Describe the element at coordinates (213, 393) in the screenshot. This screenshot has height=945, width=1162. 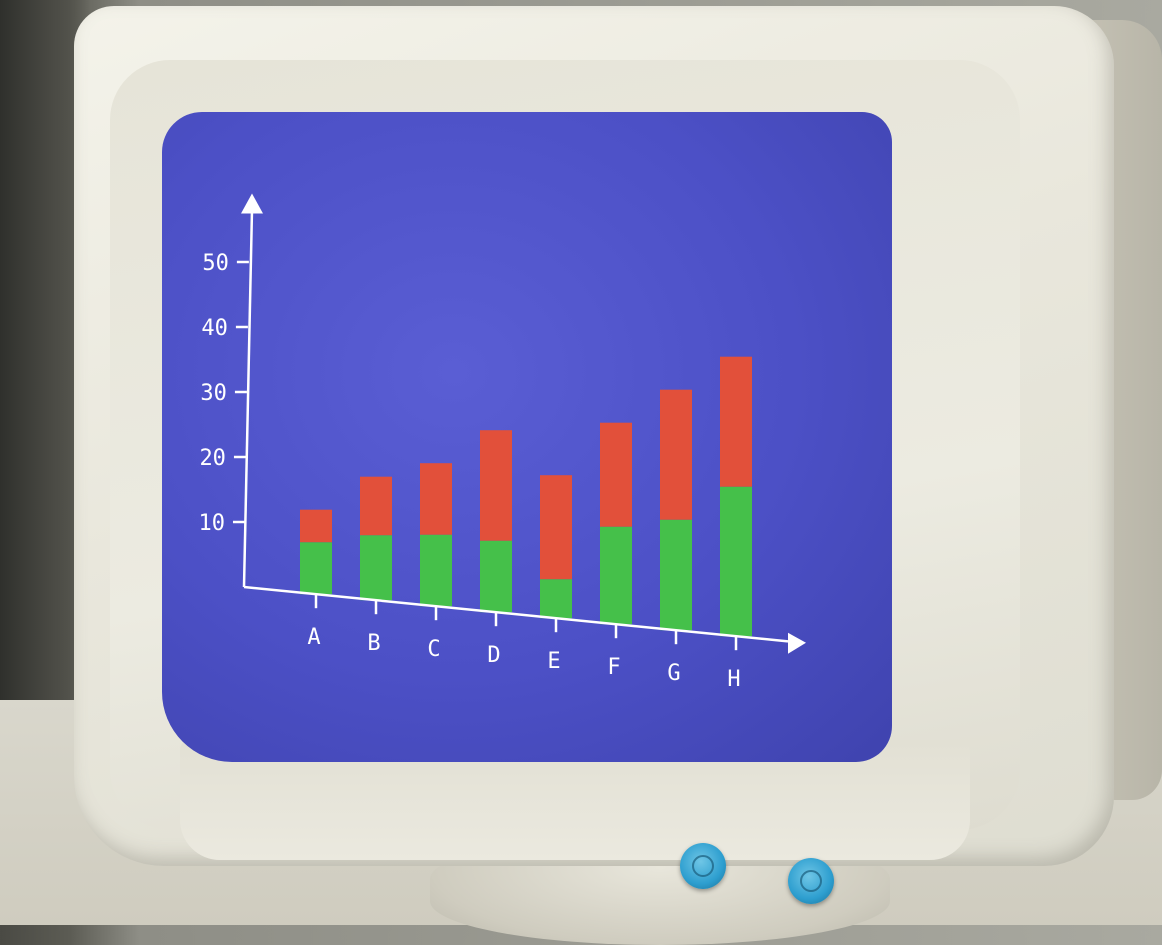
I see `y-tick-label: 30` at that location.